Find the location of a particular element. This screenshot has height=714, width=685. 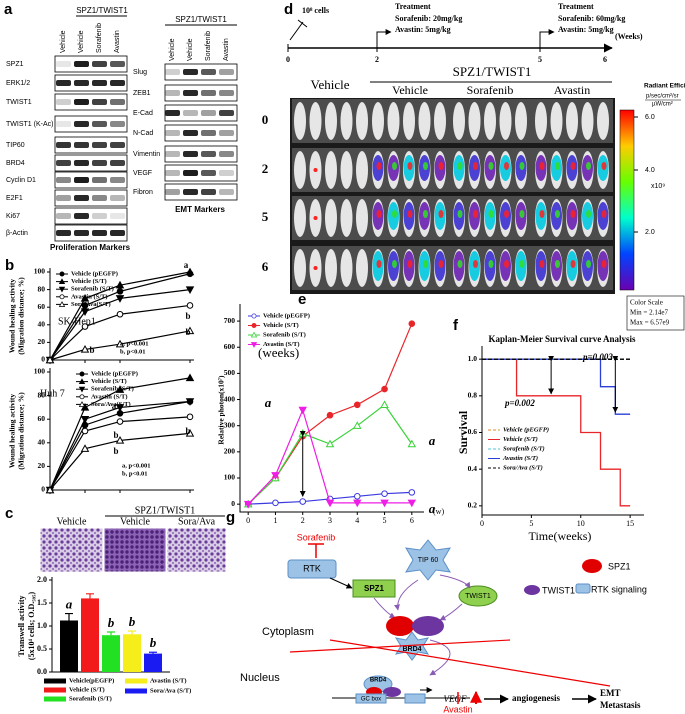

y-tick-label: 0 is located at coordinates (233, 503).